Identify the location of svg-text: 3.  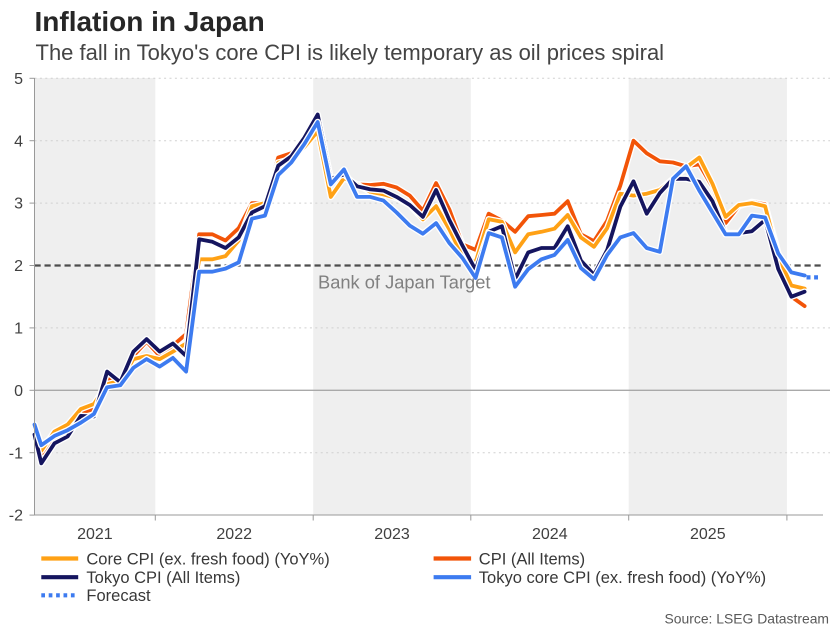
(18, 204).